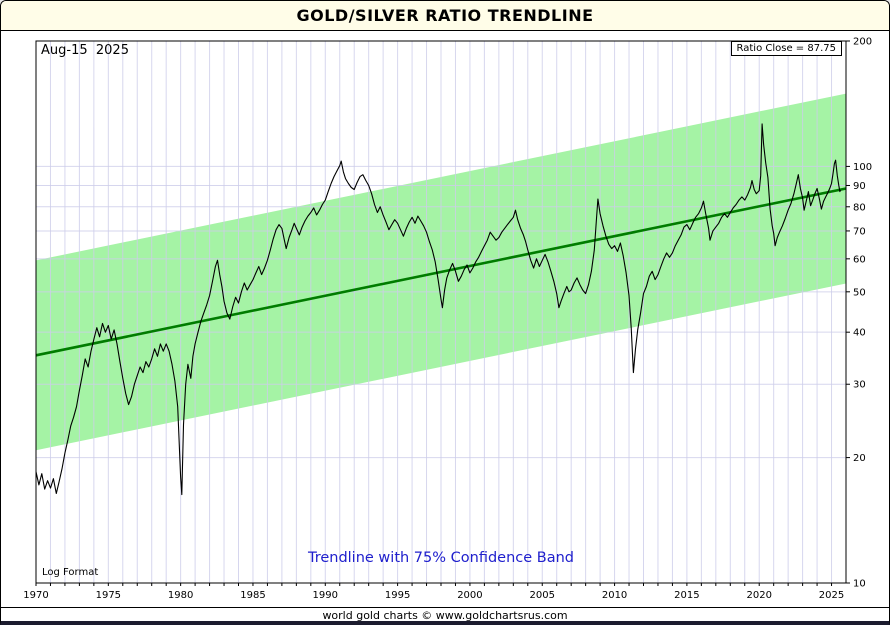  What do you see at coordinates (859, 333) in the screenshot?
I see `y-tick-label: 40` at bounding box center [859, 333].